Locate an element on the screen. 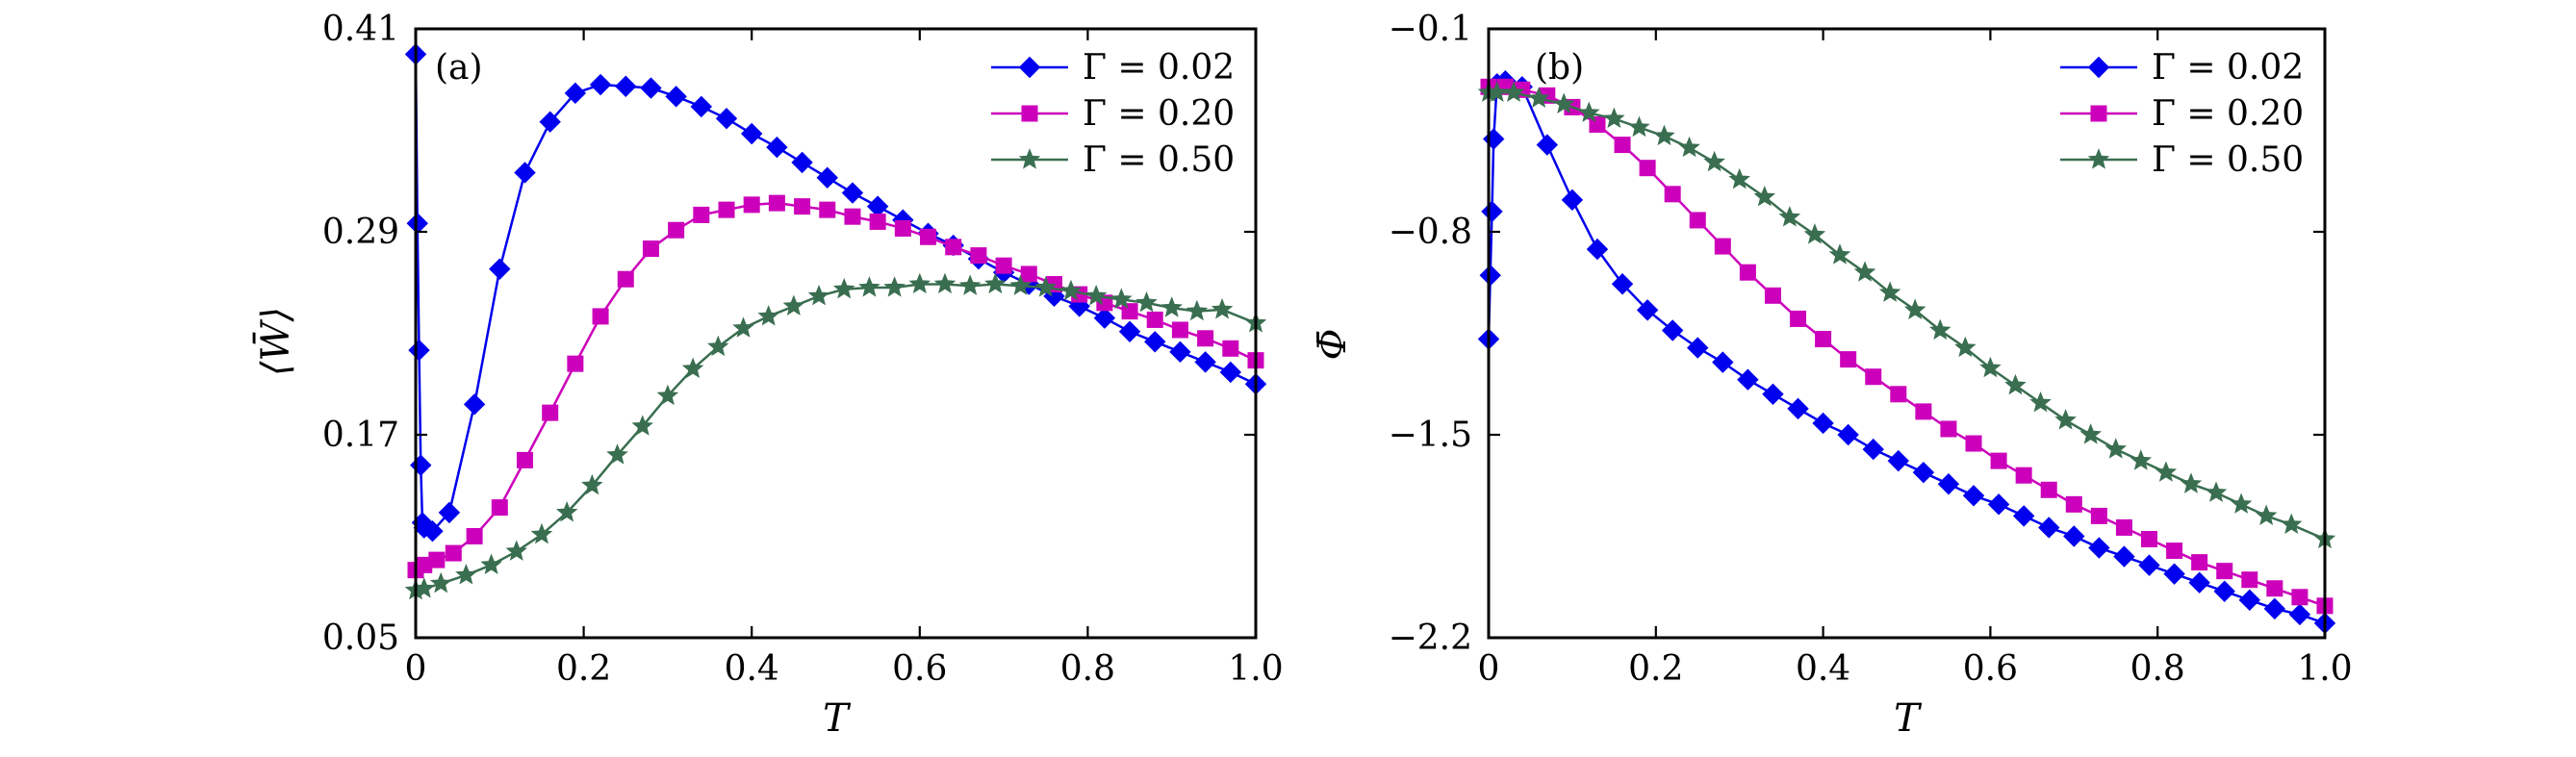  y-tick-label: 0.05 is located at coordinates (360, 638).